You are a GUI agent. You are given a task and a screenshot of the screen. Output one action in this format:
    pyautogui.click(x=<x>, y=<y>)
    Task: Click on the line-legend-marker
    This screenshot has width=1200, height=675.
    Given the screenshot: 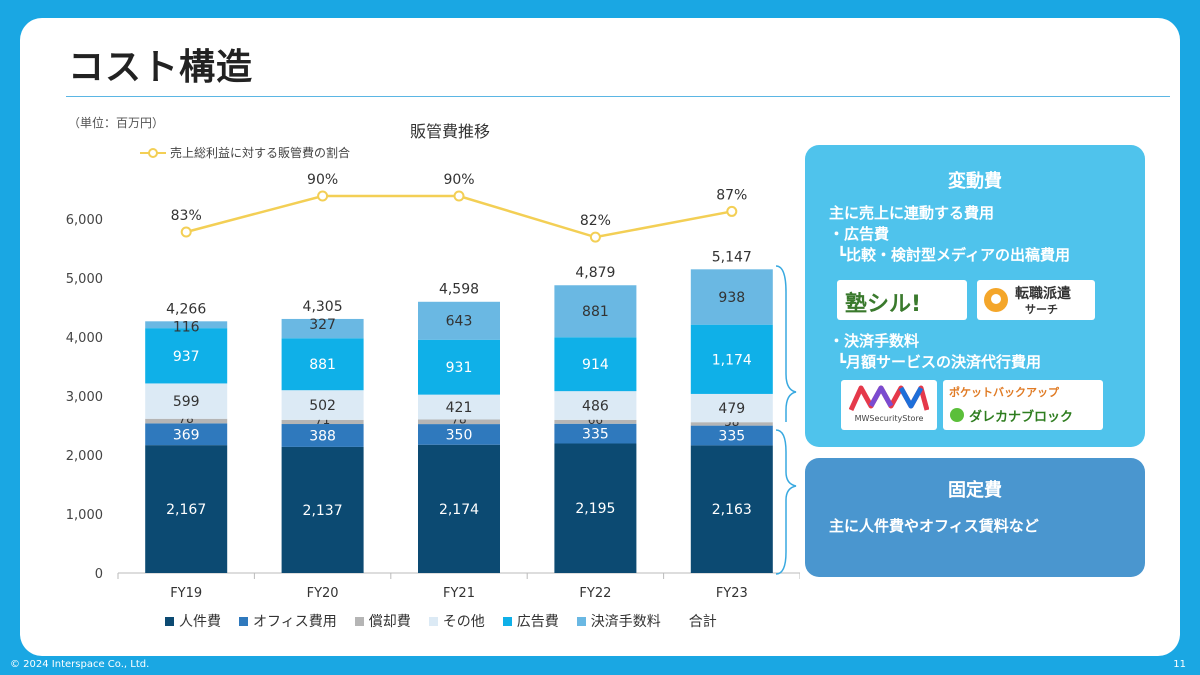 What is the action you would take?
    pyautogui.click(x=153, y=152)
    